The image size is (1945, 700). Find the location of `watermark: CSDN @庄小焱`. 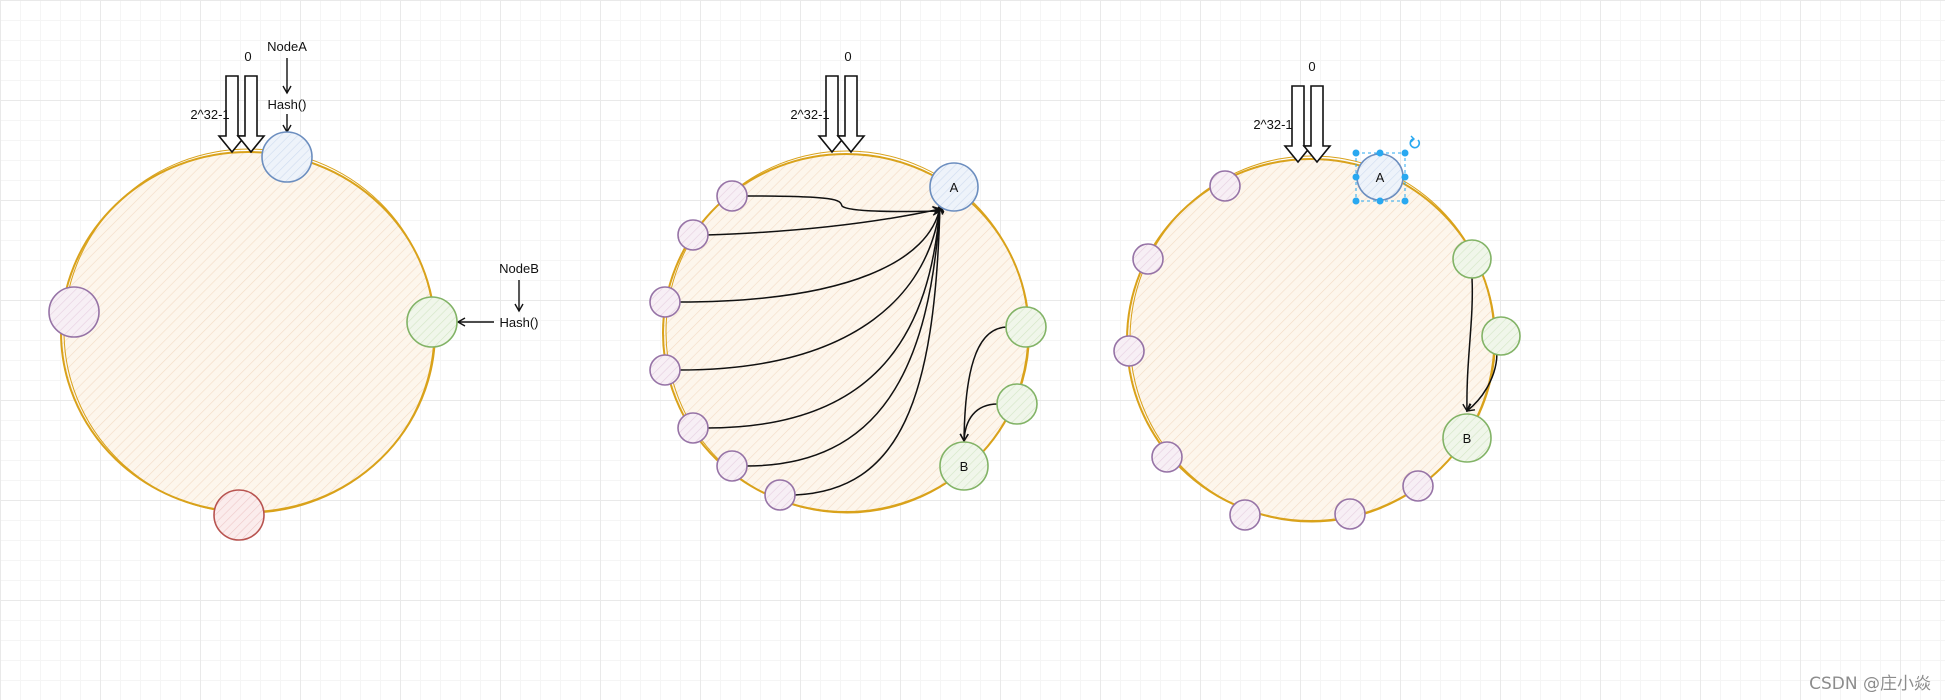

watermark: CSDN @庄小焱 is located at coordinates (1870, 684).